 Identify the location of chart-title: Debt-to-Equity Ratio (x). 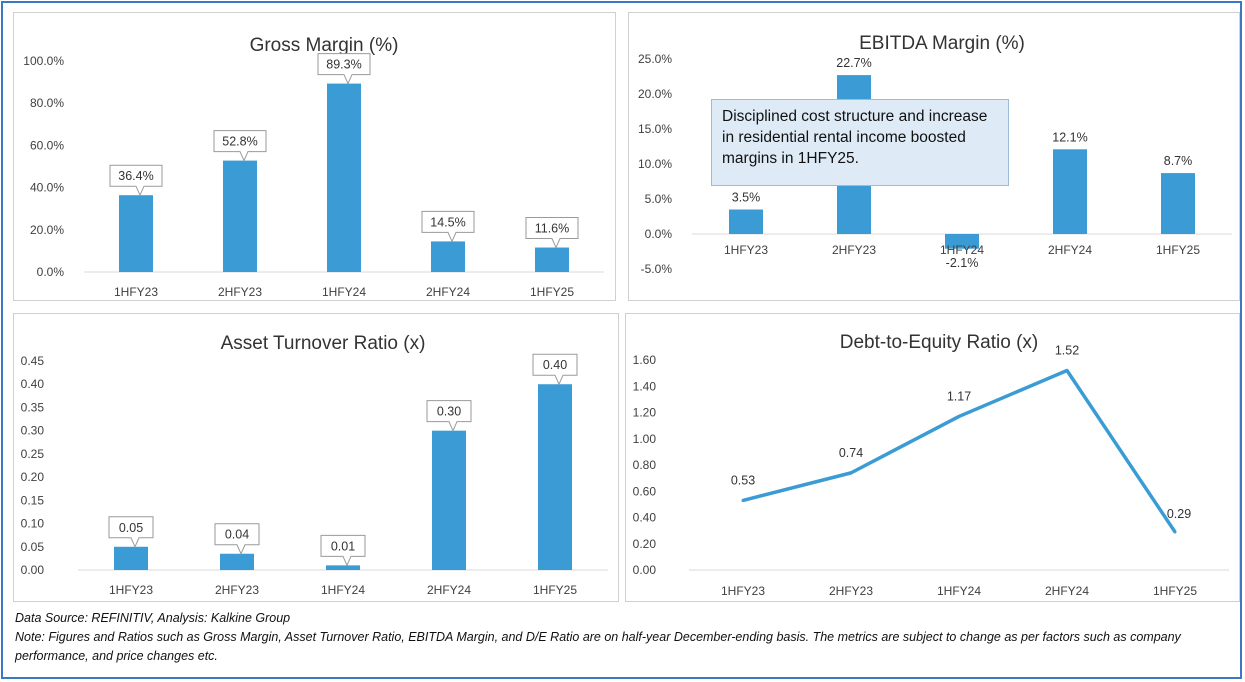
(939, 342).